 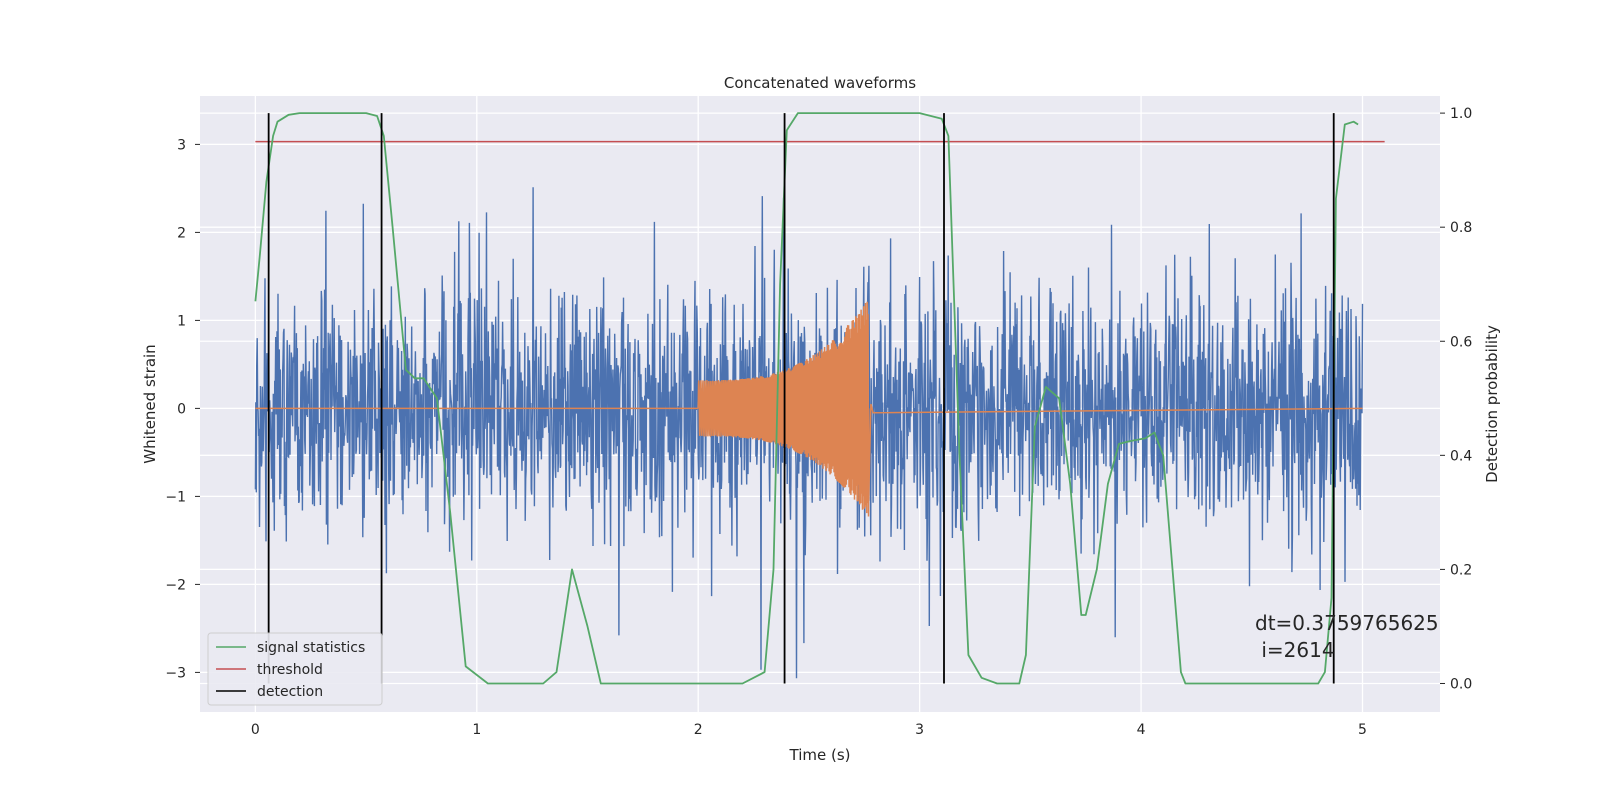 I want to click on y-tick-label: −2, so click(x=175, y=585).